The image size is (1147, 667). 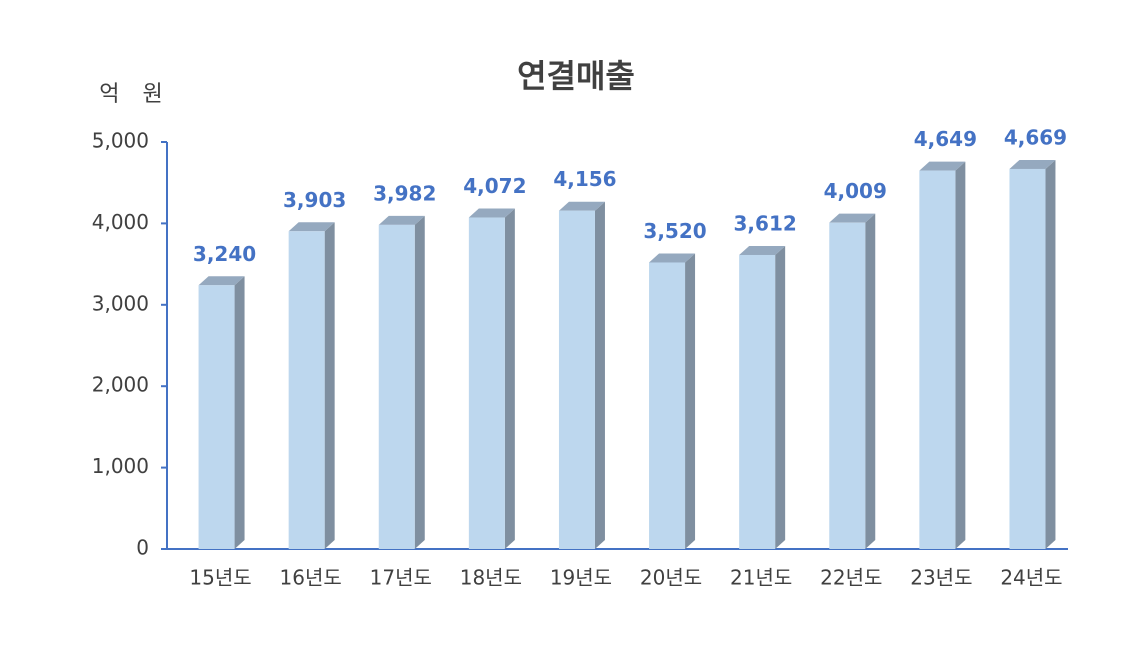 I want to click on y-axis-label: 억 원, so click(x=134, y=94).